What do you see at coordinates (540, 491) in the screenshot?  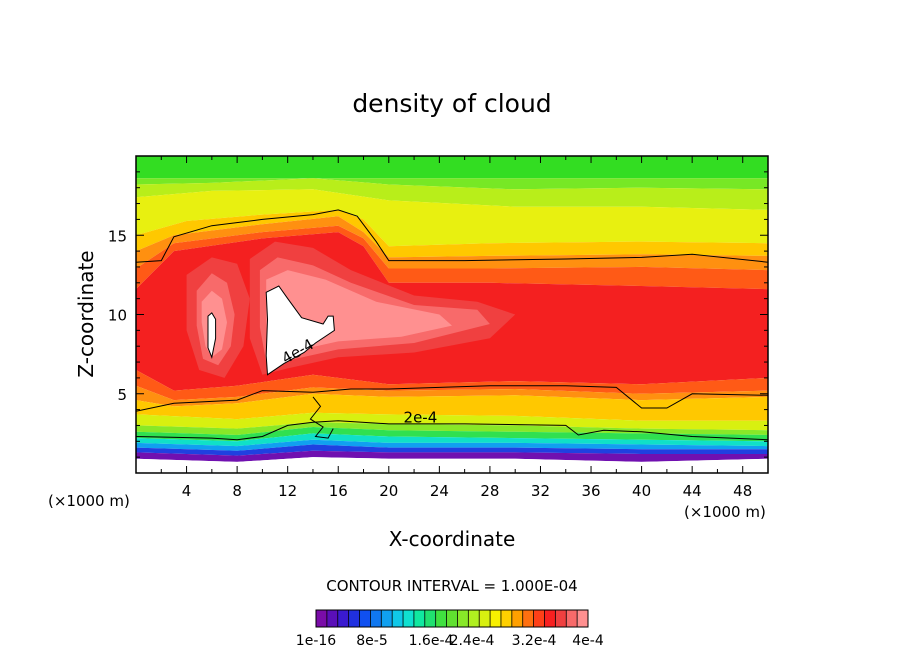 I see `x-tick-label: 32` at bounding box center [540, 491].